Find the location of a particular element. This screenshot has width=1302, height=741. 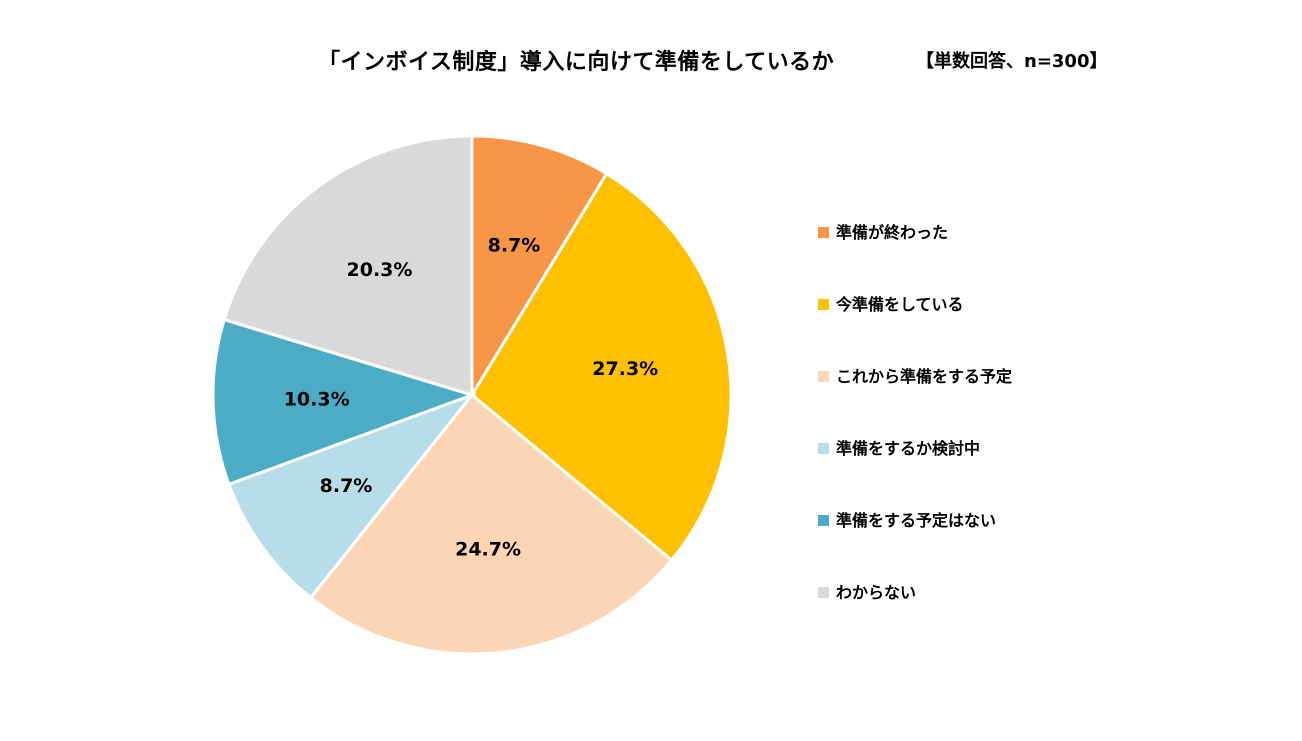

legend-label: 準備が終わった is located at coordinates (892, 232).